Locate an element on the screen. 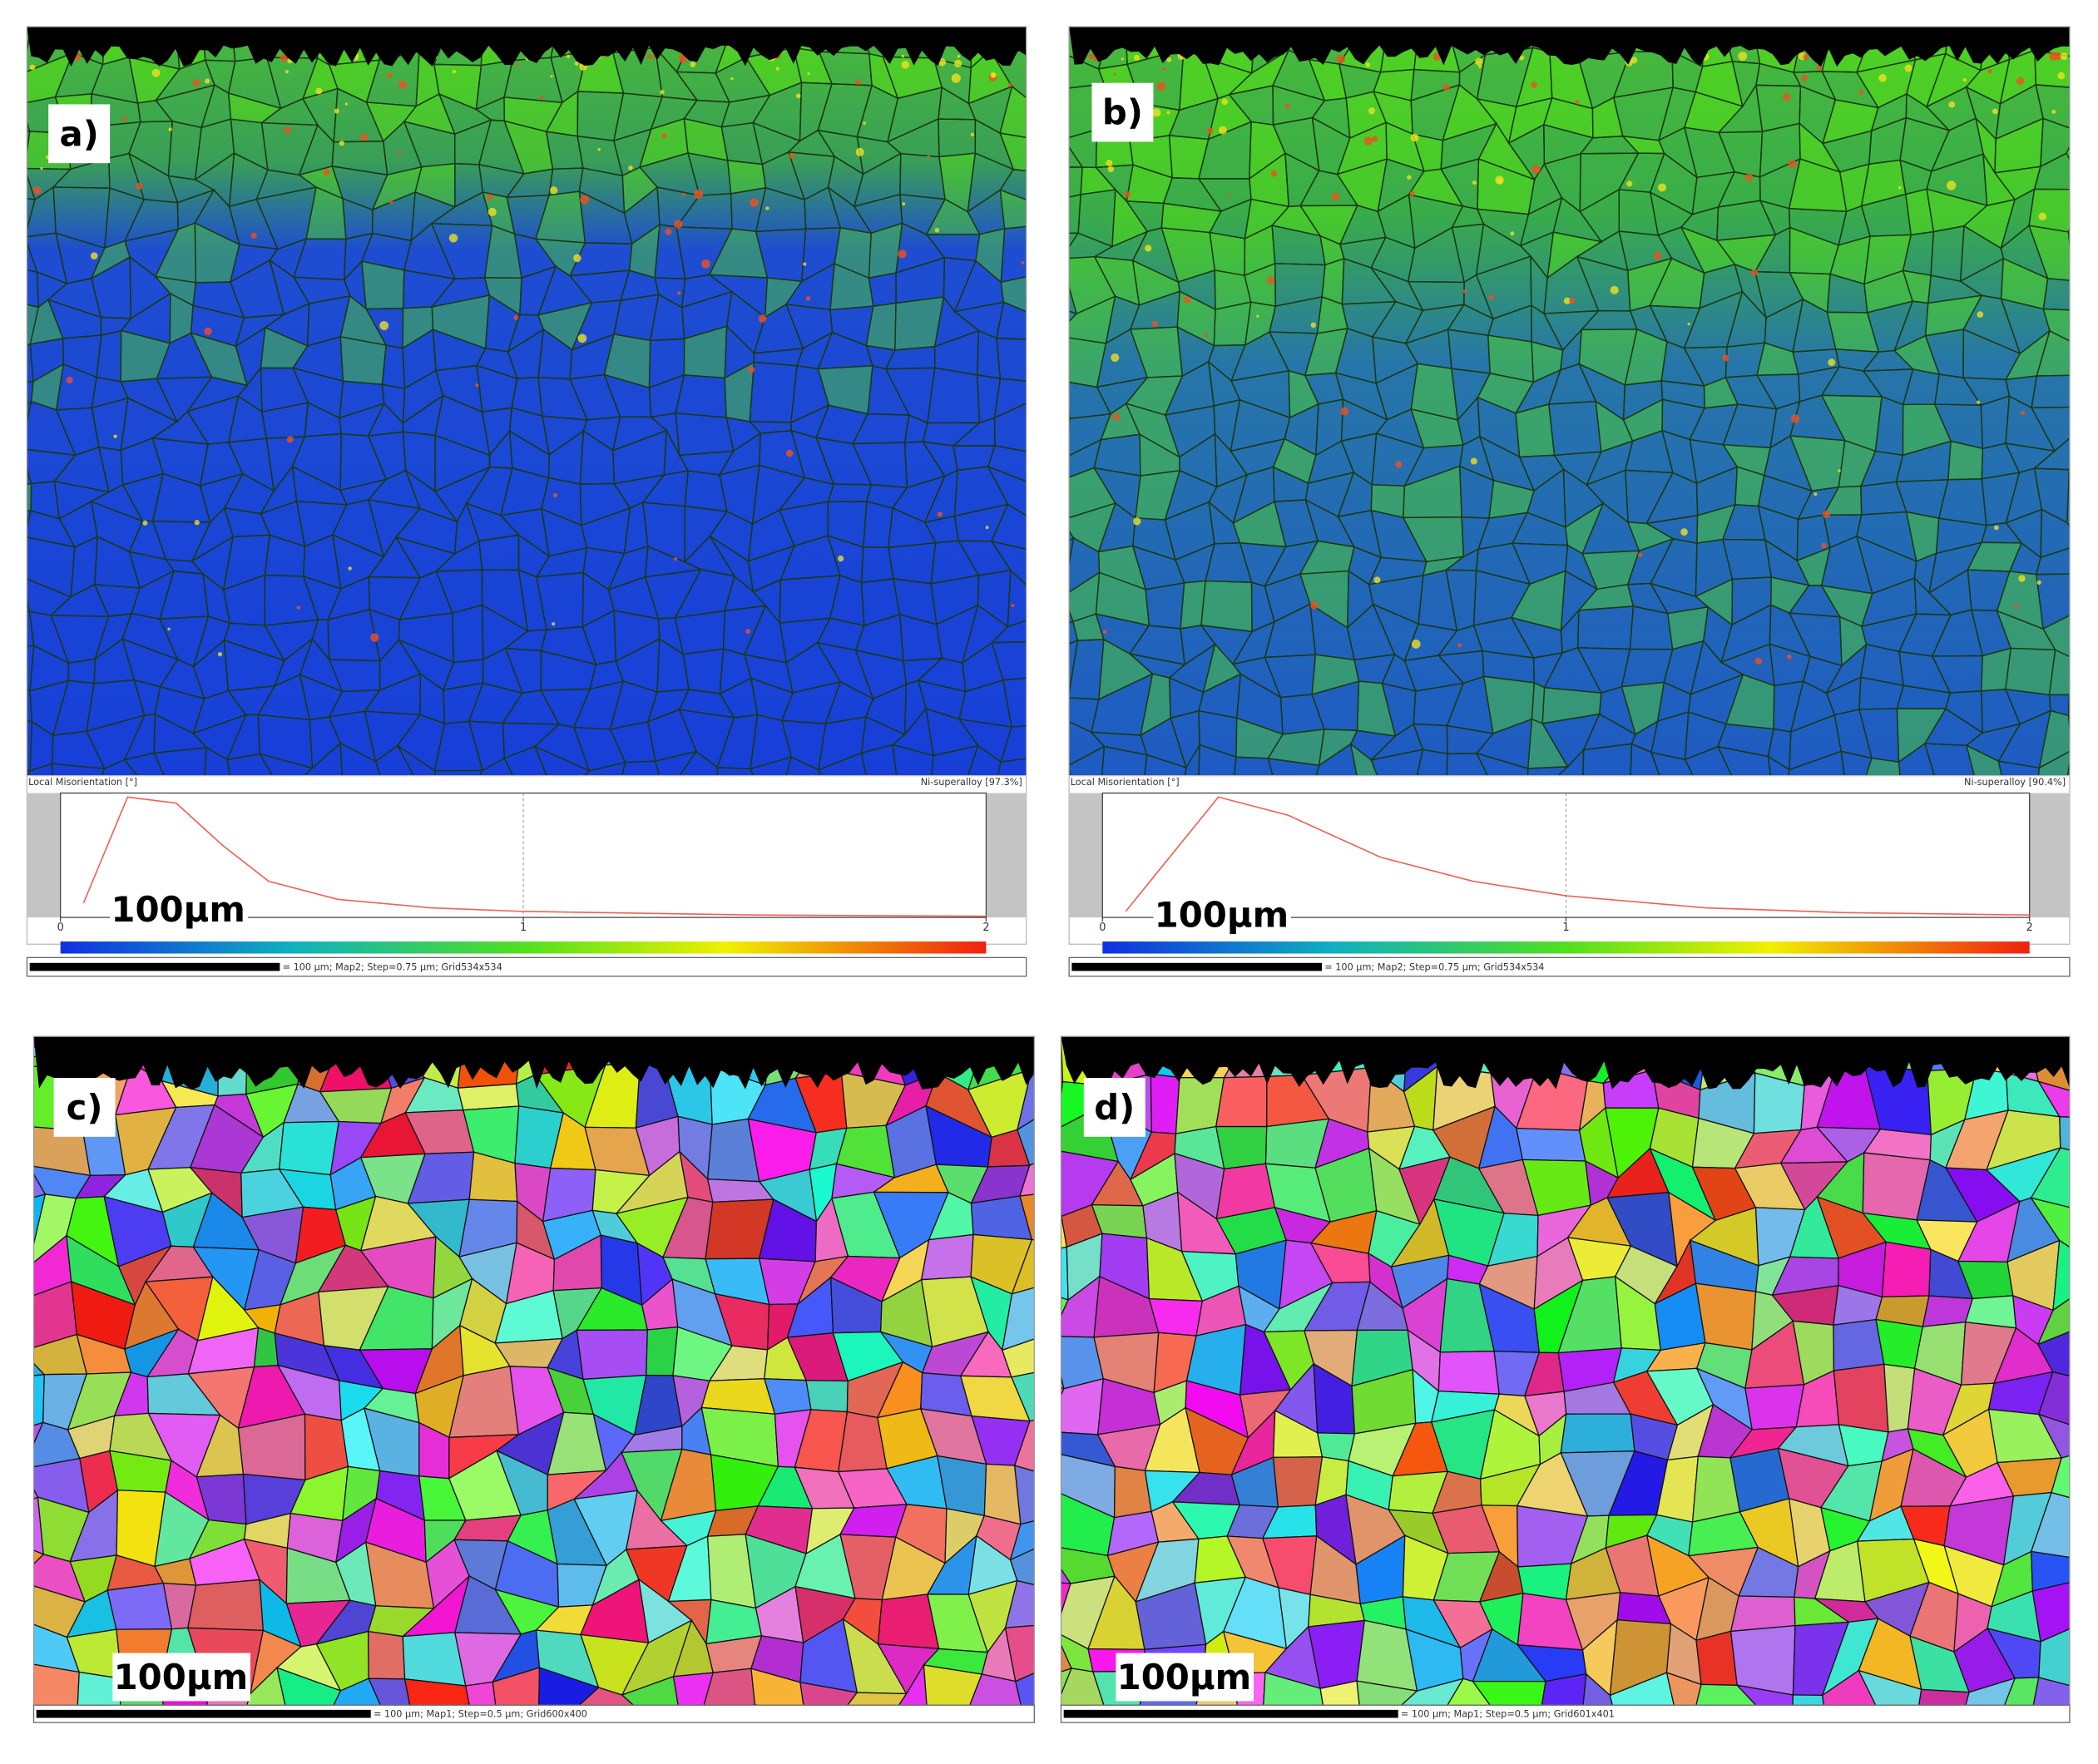  label-box is located at coordinates (1114, 1107).